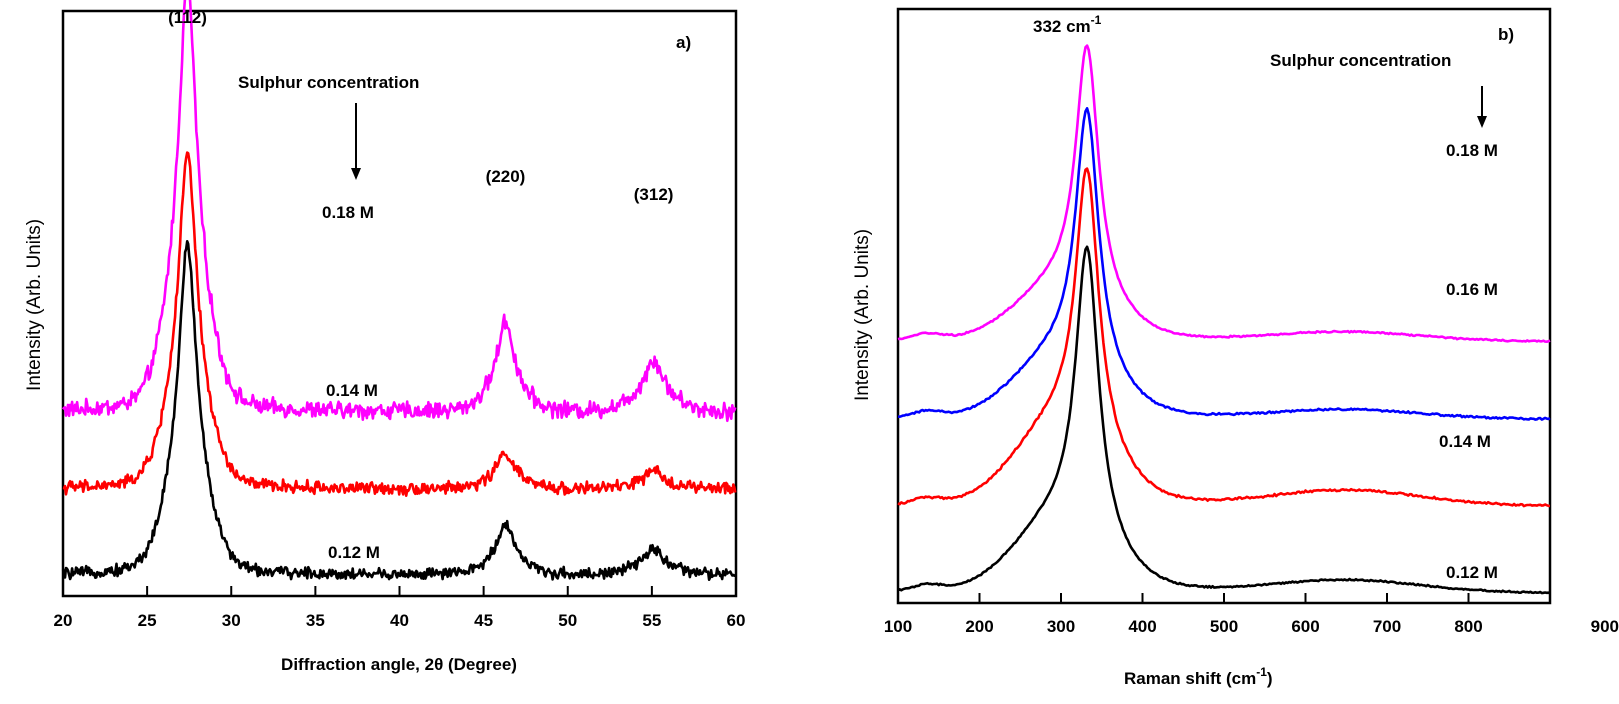  I want to click on xrd-peak-label-312: (312), so click(654, 194).